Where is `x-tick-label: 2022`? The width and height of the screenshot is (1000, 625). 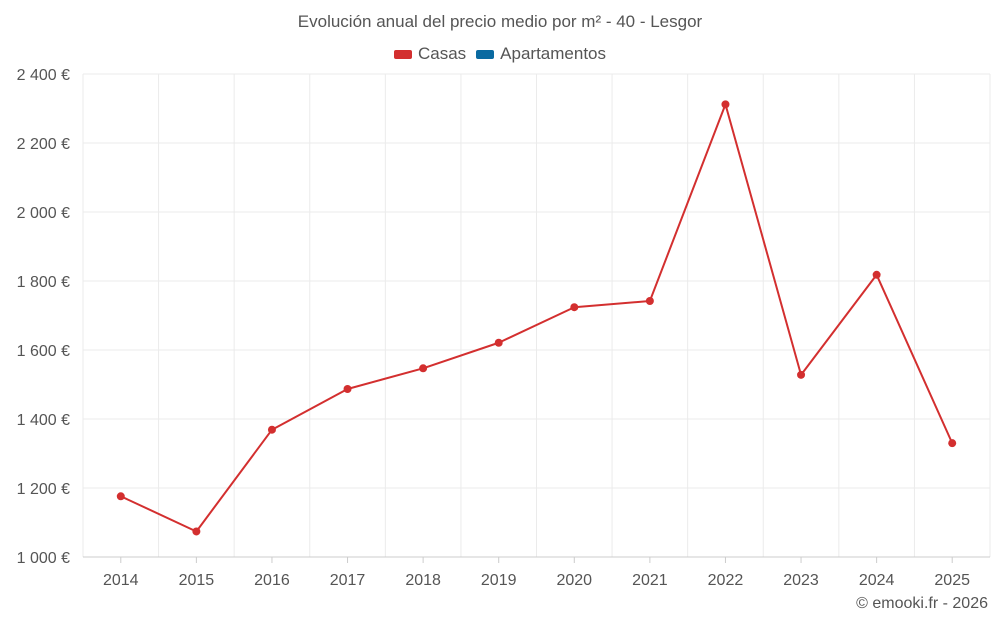
x-tick-label: 2022 is located at coordinates (726, 580).